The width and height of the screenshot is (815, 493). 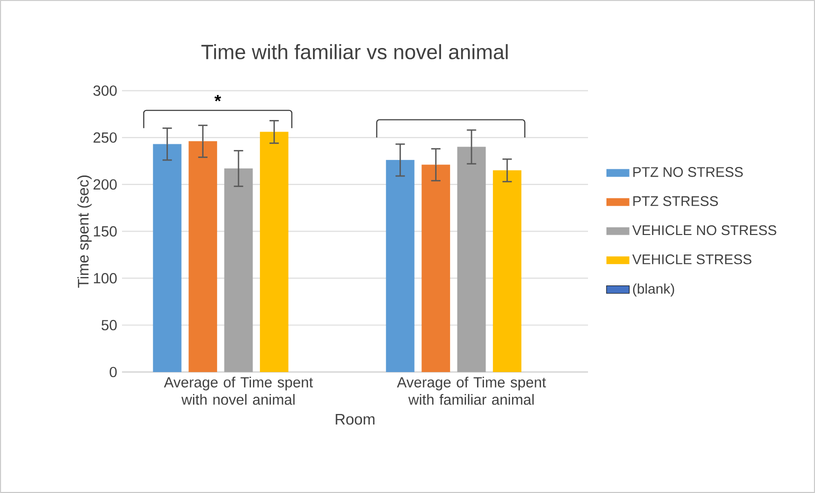 I want to click on x-axis-title: Room, so click(x=355, y=419).